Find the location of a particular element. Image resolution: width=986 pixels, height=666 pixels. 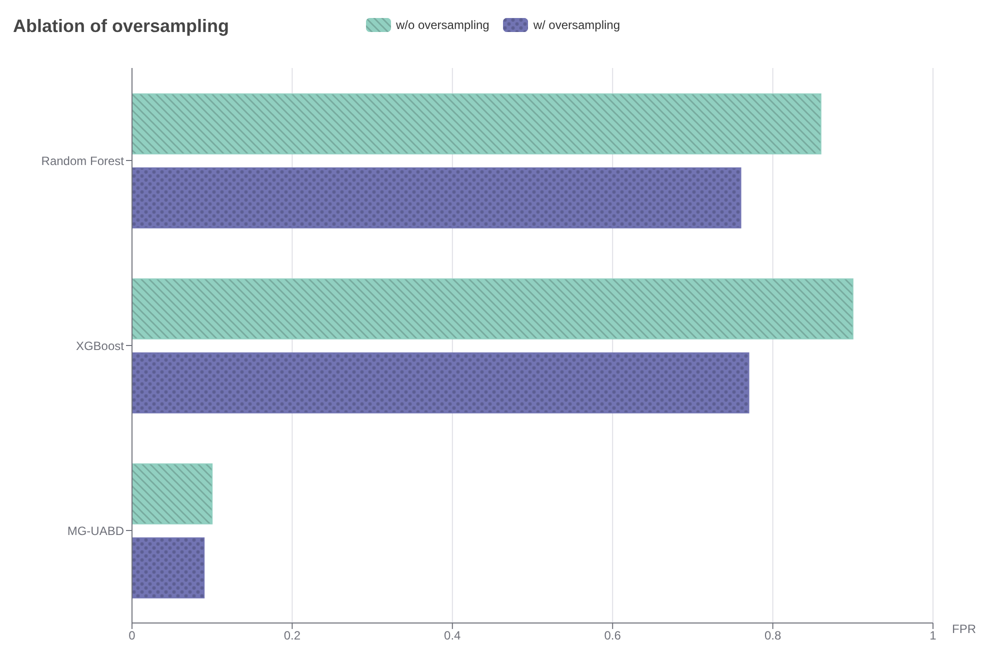

legend-label: w/ oversampling is located at coordinates (576, 25).